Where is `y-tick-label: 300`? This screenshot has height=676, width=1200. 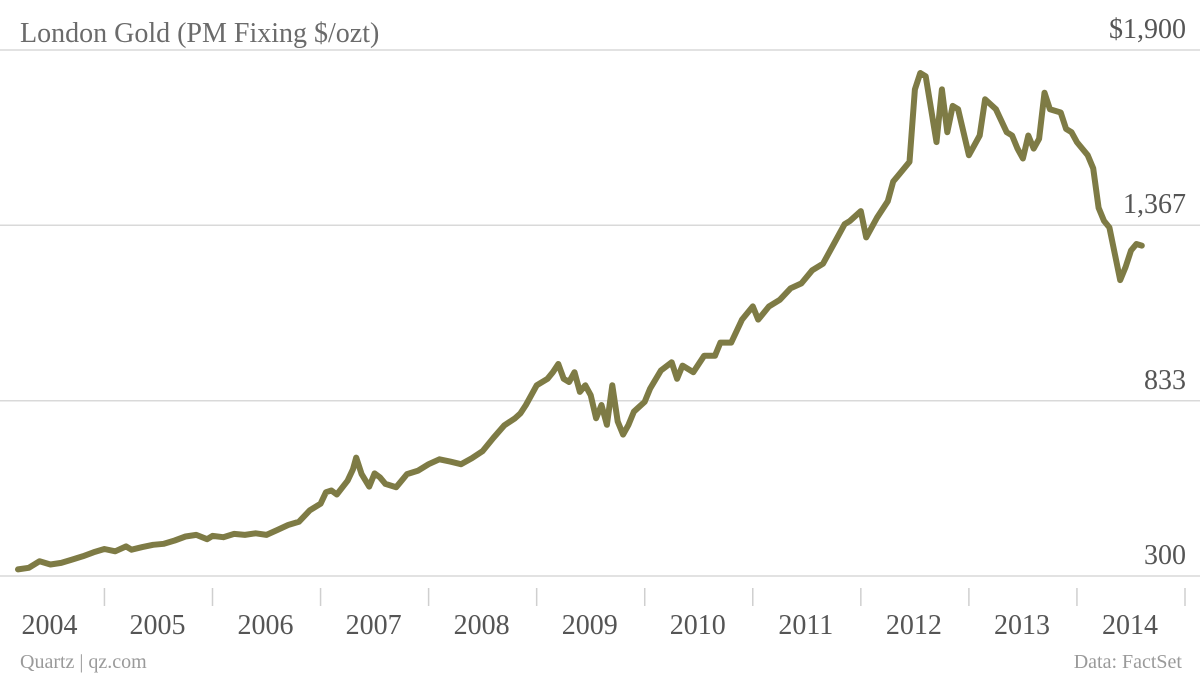 y-tick-label: 300 is located at coordinates (1165, 555).